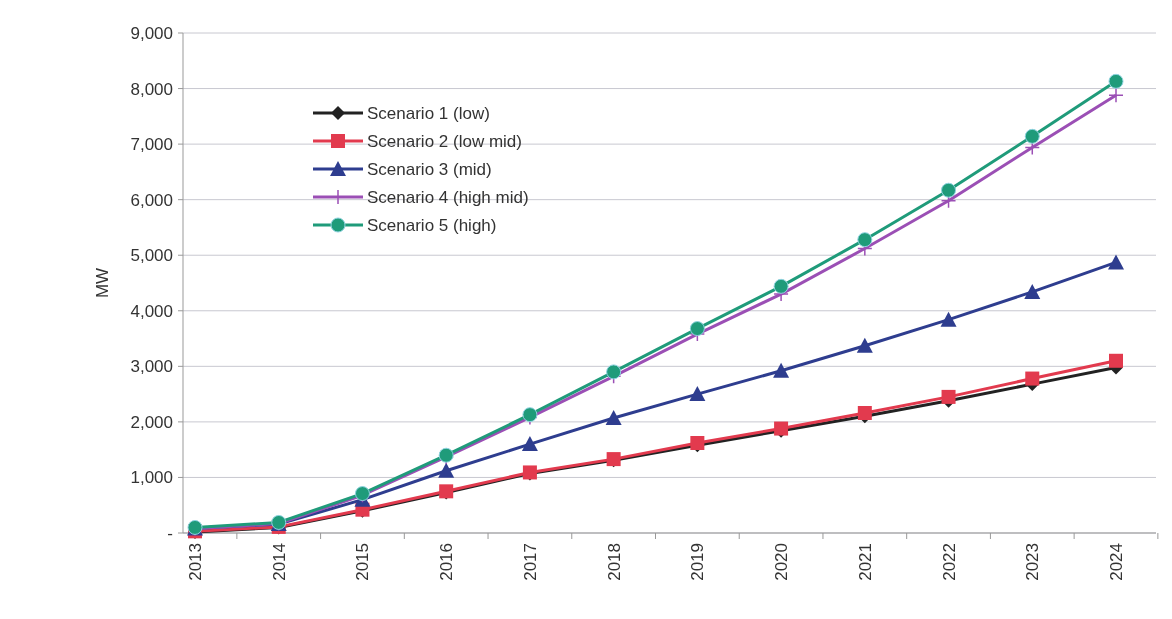 This screenshot has height=619, width=1172. I want to click on x-tick-label: 2019, so click(698, 562).